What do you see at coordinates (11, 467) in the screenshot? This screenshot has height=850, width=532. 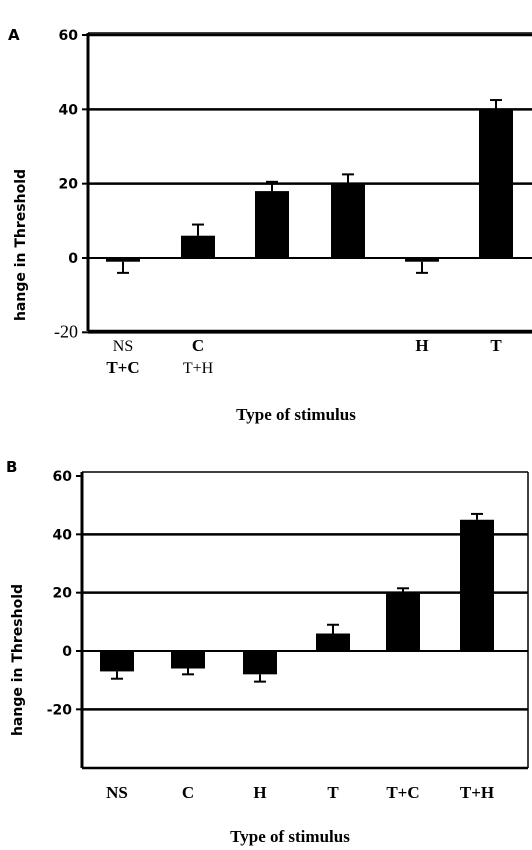 I see `panel-b-letter: B` at bounding box center [11, 467].